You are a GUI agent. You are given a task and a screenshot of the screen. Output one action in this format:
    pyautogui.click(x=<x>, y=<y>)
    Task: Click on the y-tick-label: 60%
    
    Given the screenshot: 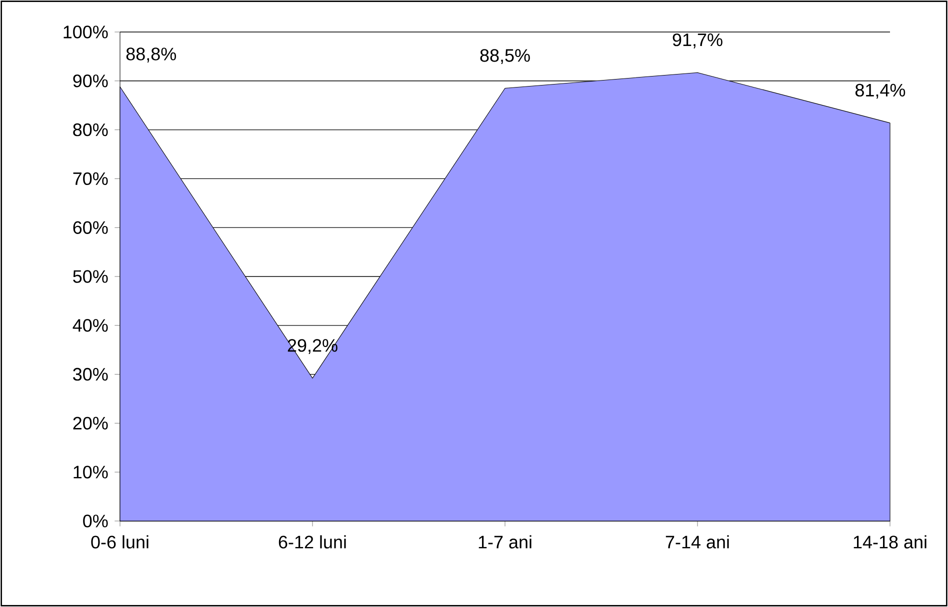 What is the action you would take?
    pyautogui.click(x=90, y=227)
    